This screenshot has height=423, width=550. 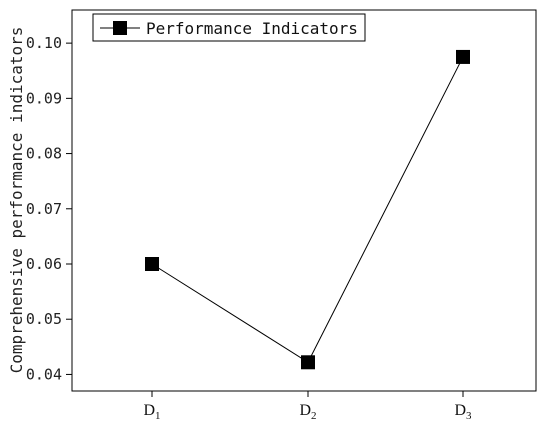 What do you see at coordinates (252, 28) in the screenshot?
I see `legend-label: Performance Indicators` at bounding box center [252, 28].